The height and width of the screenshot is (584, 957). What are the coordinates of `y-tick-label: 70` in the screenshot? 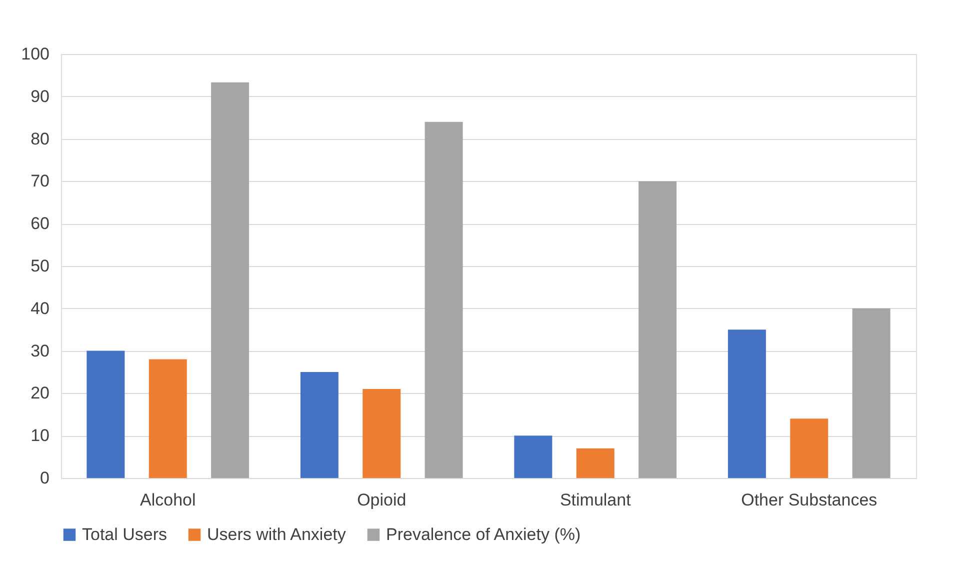 It's located at (40, 181).